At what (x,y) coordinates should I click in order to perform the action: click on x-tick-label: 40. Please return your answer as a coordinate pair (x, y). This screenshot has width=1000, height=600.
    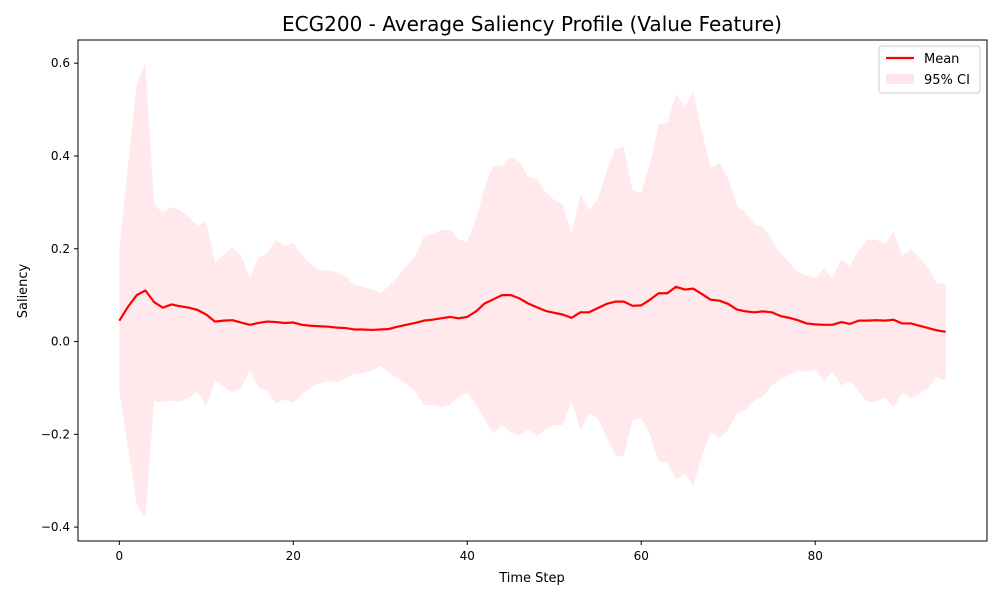
    Looking at the image, I should click on (467, 556).